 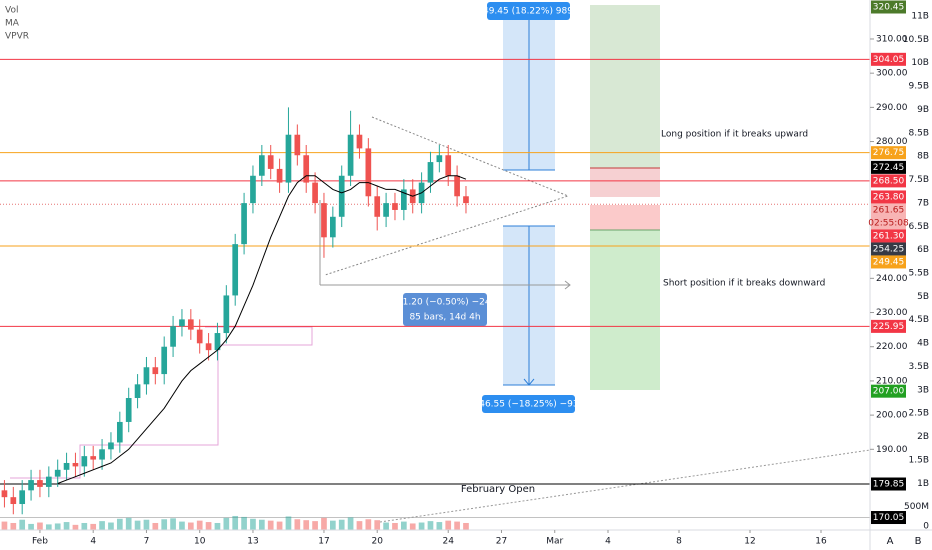 I want to click on price-badge-label: 225.95, so click(x=889, y=327).